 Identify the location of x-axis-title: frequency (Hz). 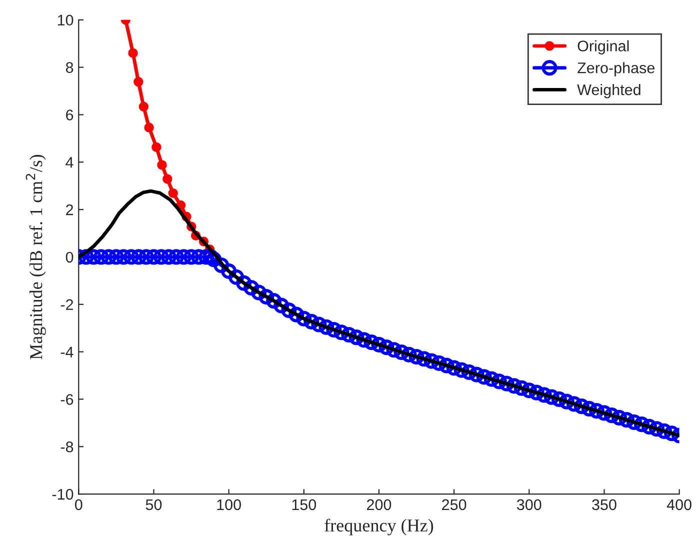
(379, 527).